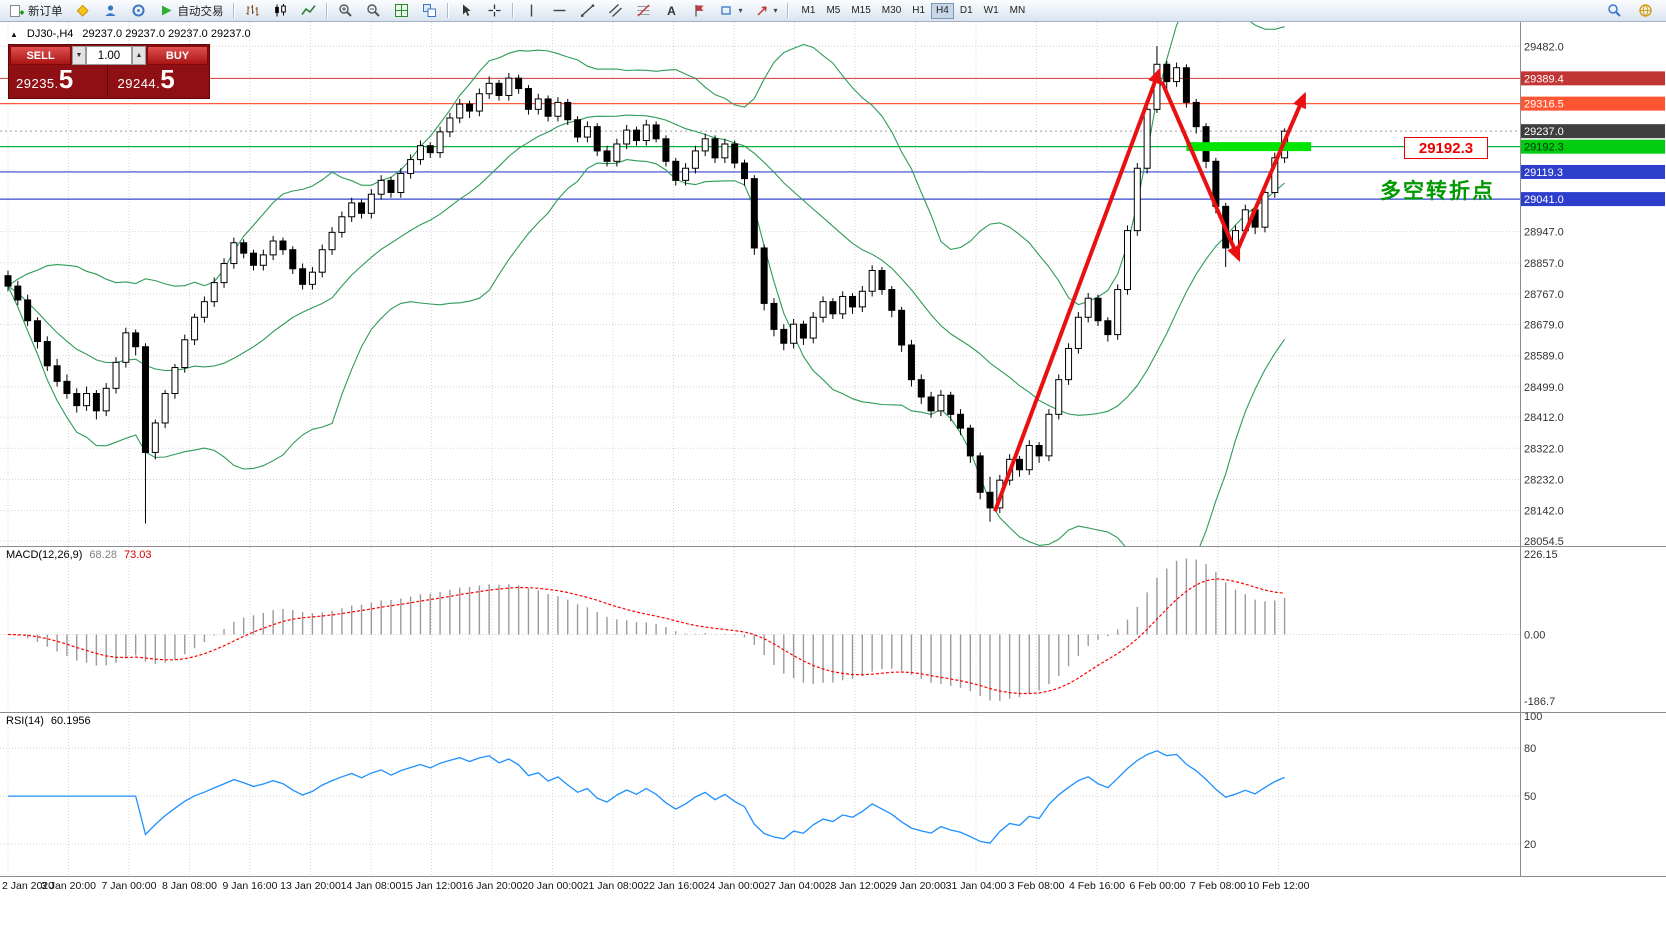 The width and height of the screenshot is (1666, 946). Describe the element at coordinates (740, 10) in the screenshot. I see `chevron-down-icon: ▾` at that location.